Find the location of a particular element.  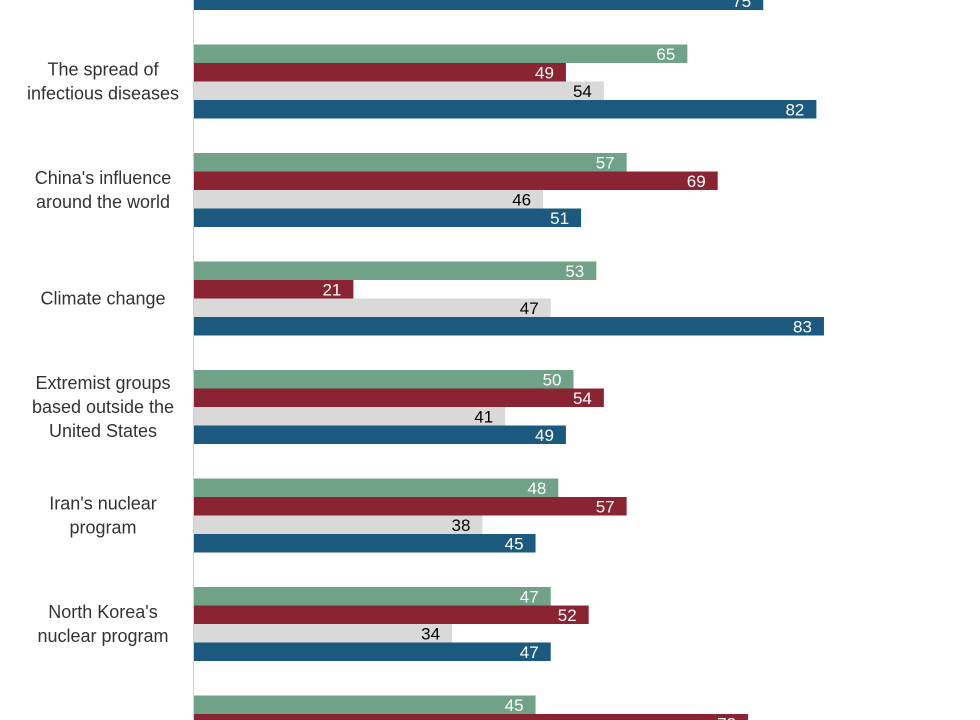

category-label-7-line-1: North Korea's is located at coordinates (103, 612).